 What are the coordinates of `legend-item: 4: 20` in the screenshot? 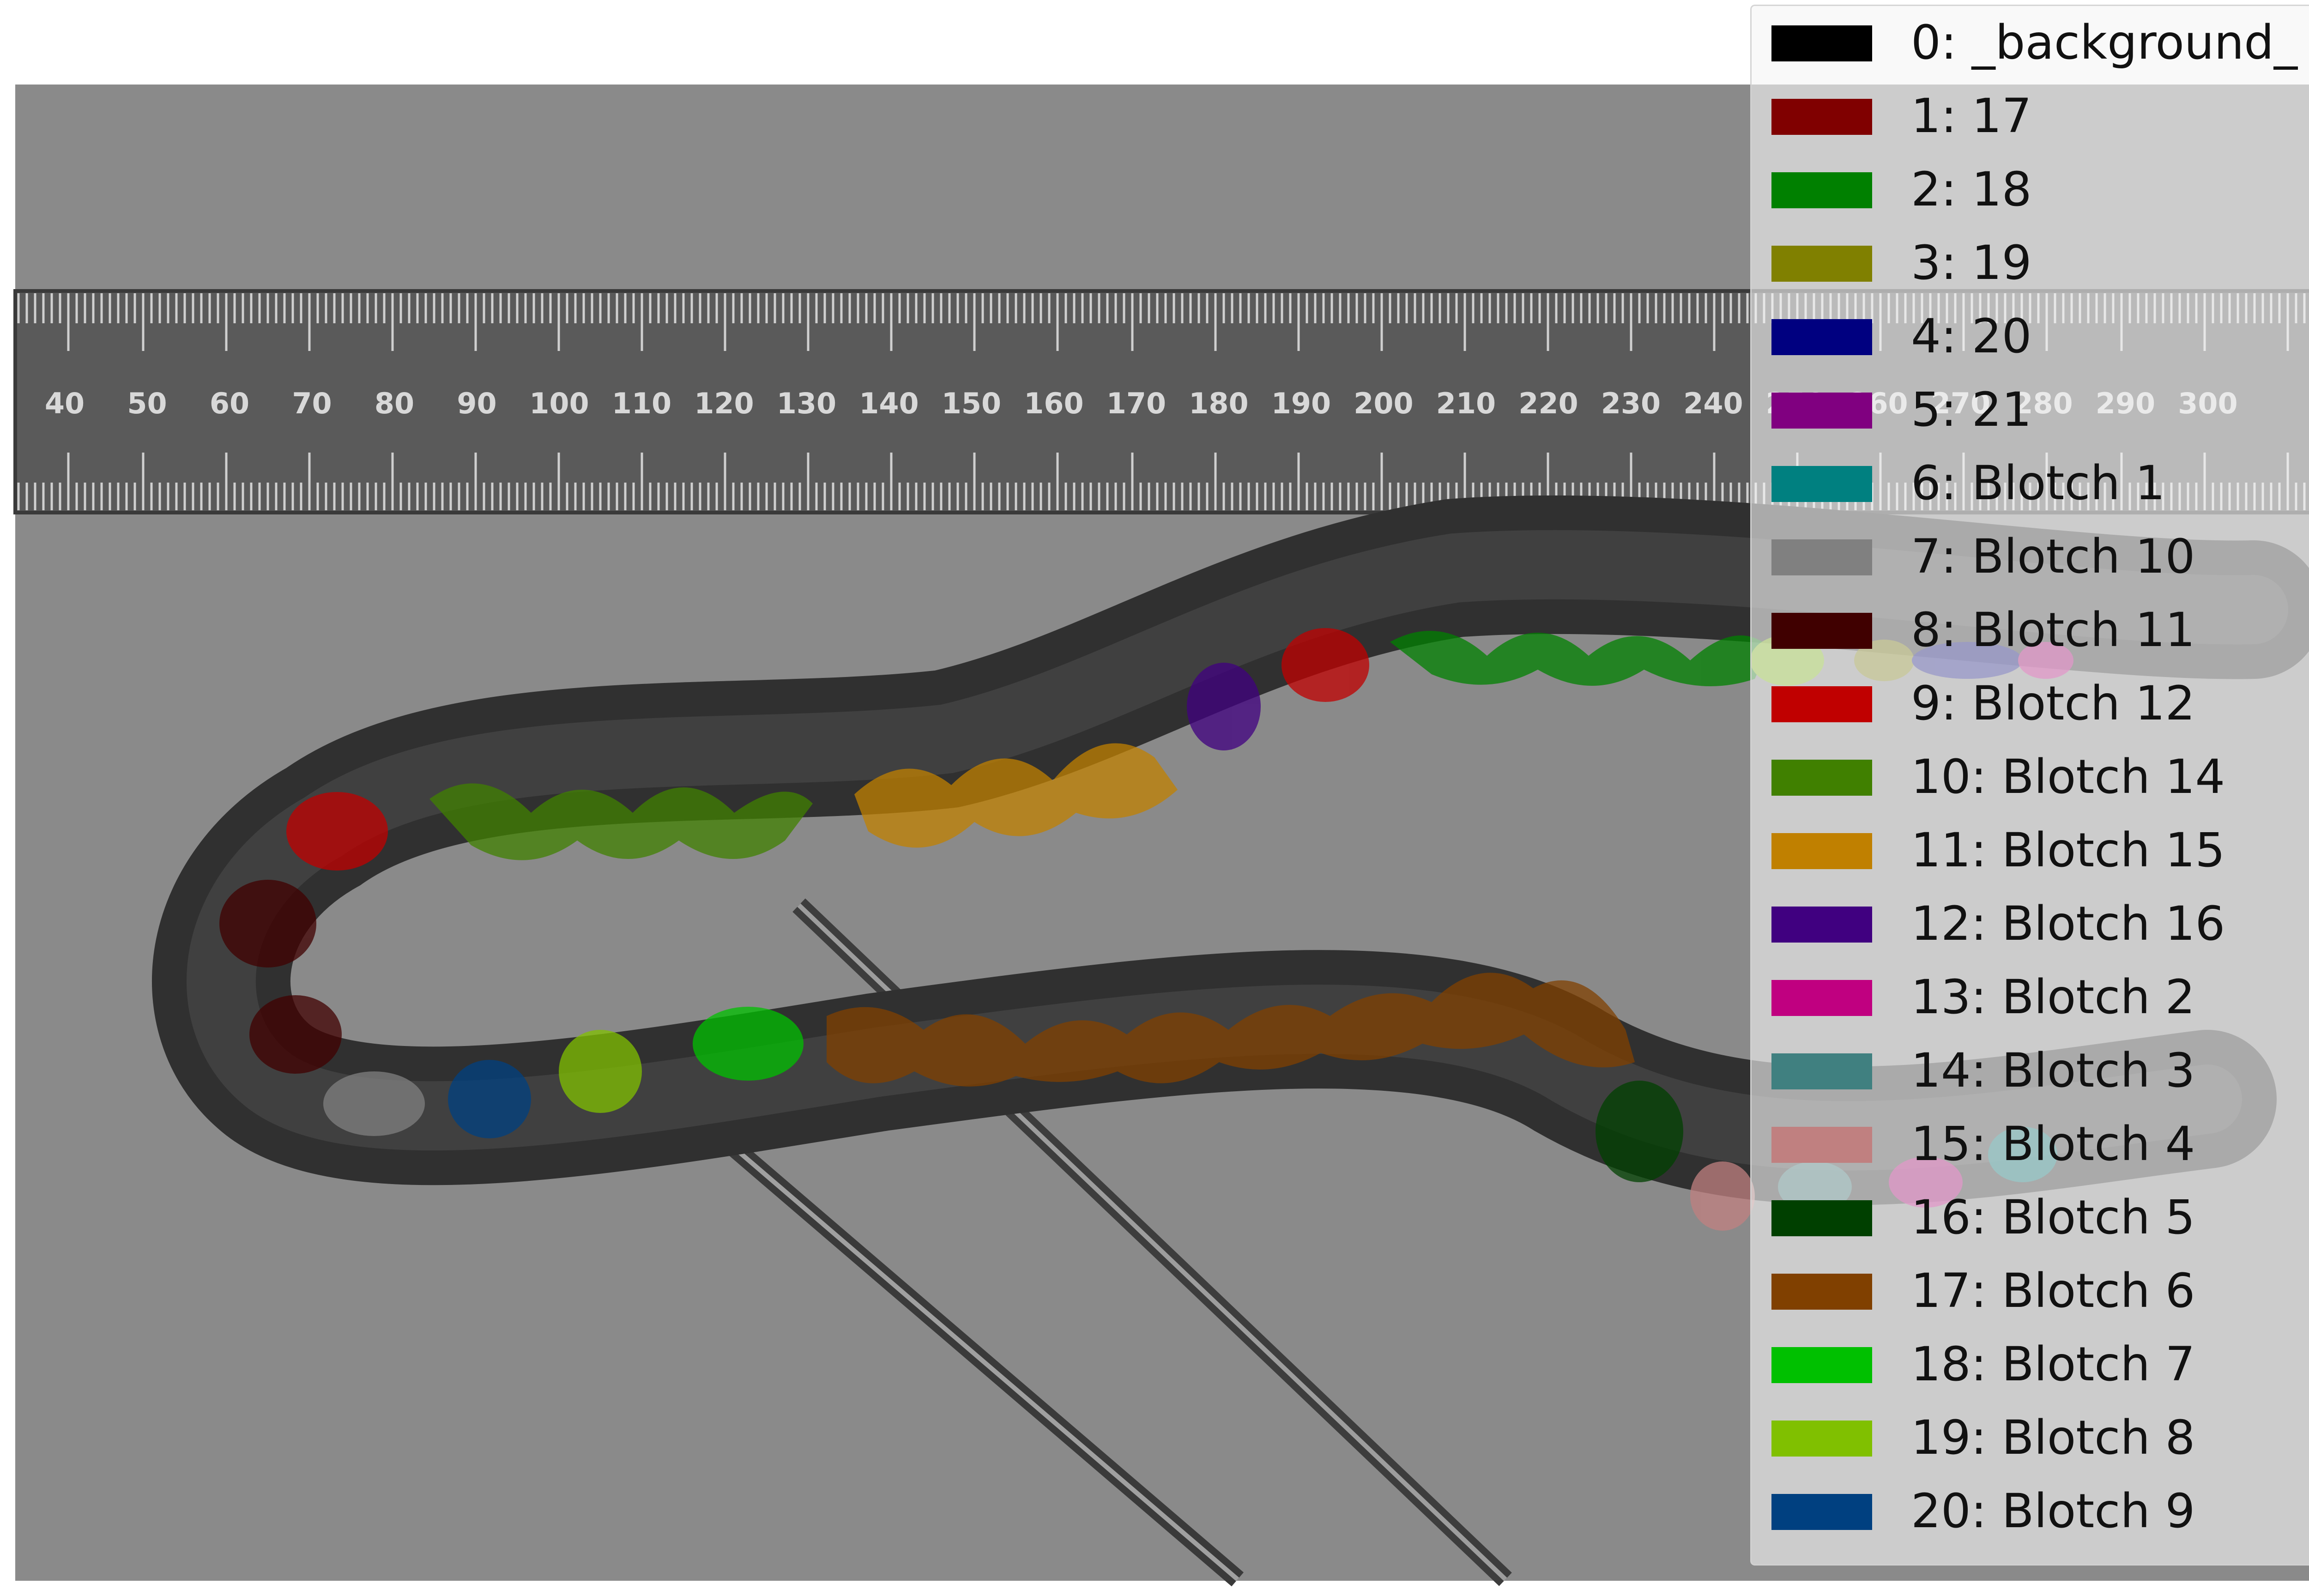 It's located at (2030, 336).